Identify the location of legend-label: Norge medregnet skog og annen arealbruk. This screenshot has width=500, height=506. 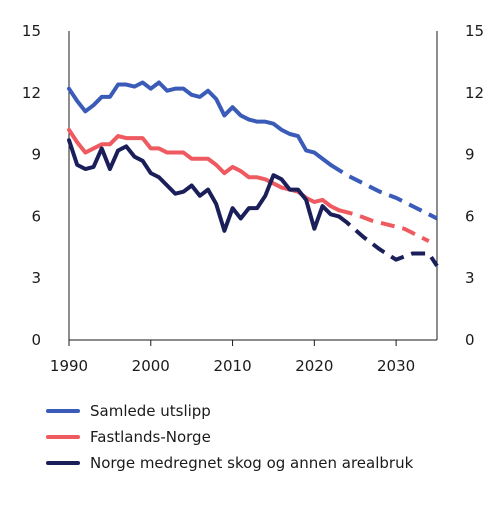
(252, 463).